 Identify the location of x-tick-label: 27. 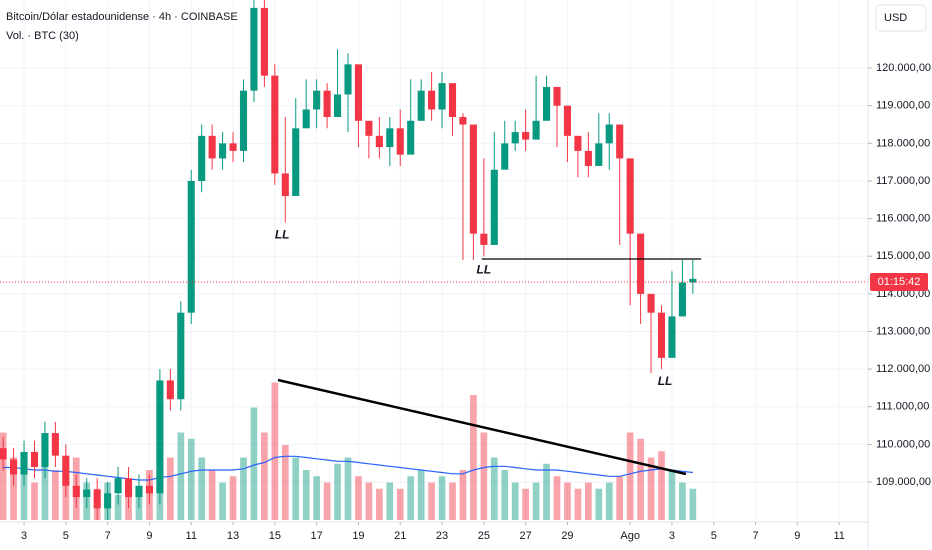
(526, 536).